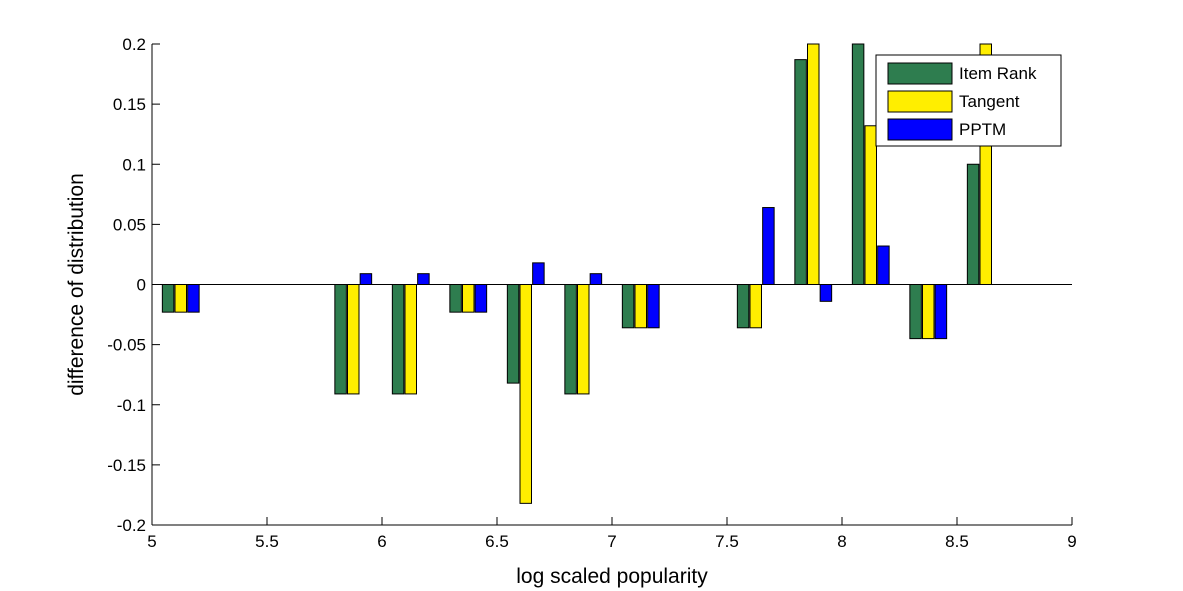  What do you see at coordinates (126, 465) in the screenshot?
I see `y-tick-label: -0.15` at bounding box center [126, 465].